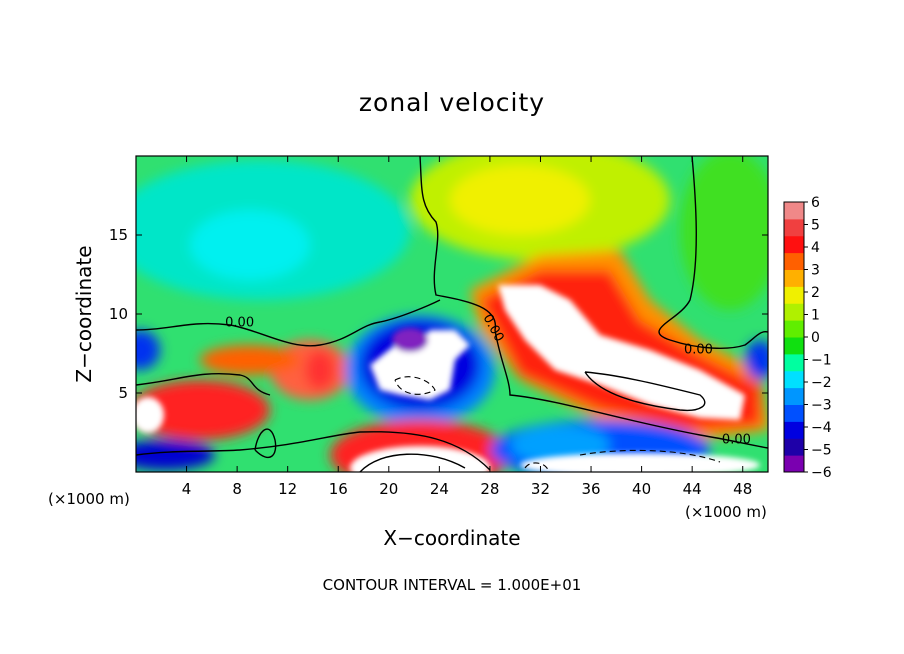 This screenshot has width=904, height=654. I want to click on x-tick-label: 20, so click(388, 489).